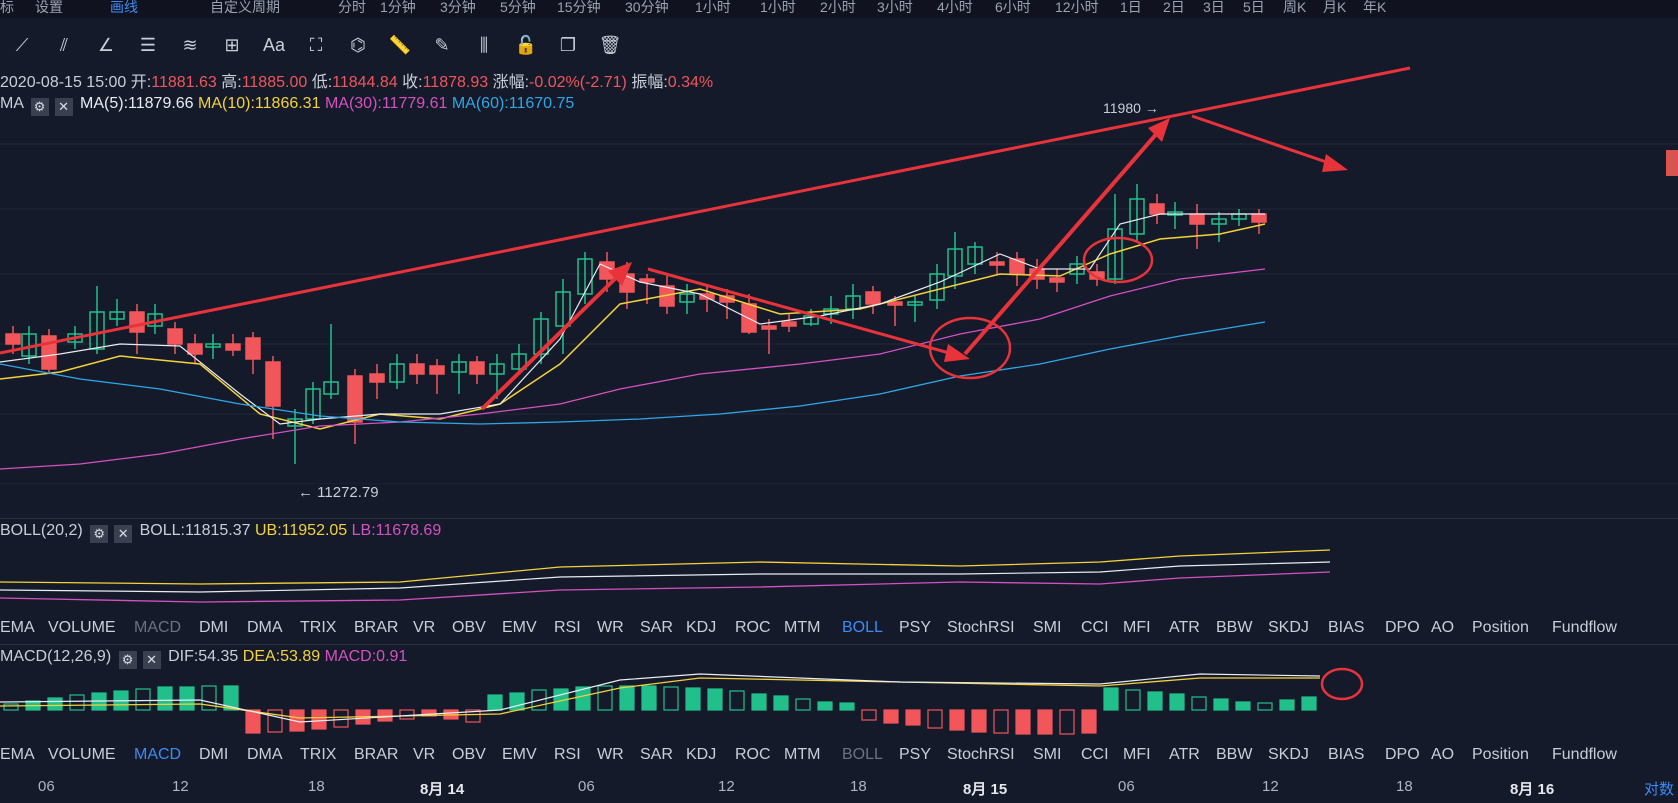 The width and height of the screenshot is (1678, 803). What do you see at coordinates (442, 45) in the screenshot?
I see `pencil-icon: ✎` at bounding box center [442, 45].